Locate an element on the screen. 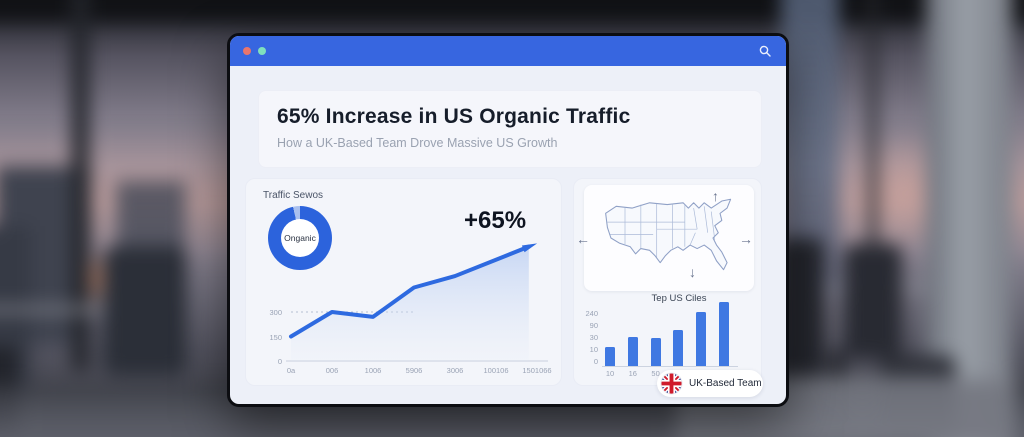 The image size is (1024, 437). growth-annotation: +65% is located at coordinates (495, 220).